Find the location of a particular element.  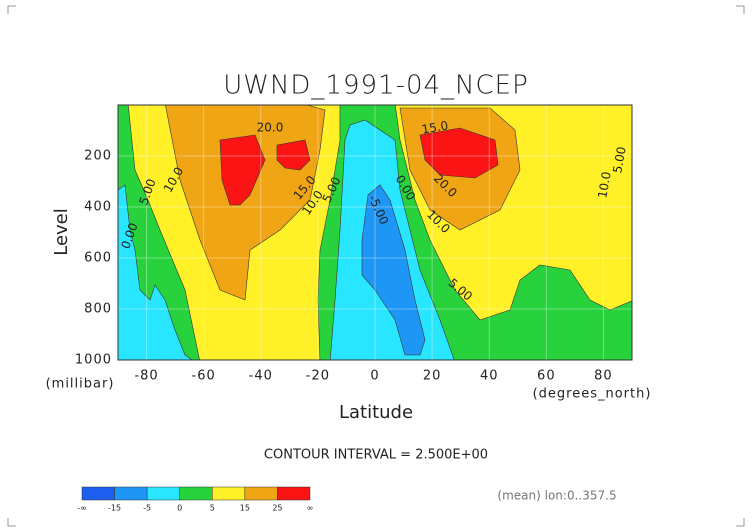

x-axis-label: Latitude is located at coordinates (376, 412).